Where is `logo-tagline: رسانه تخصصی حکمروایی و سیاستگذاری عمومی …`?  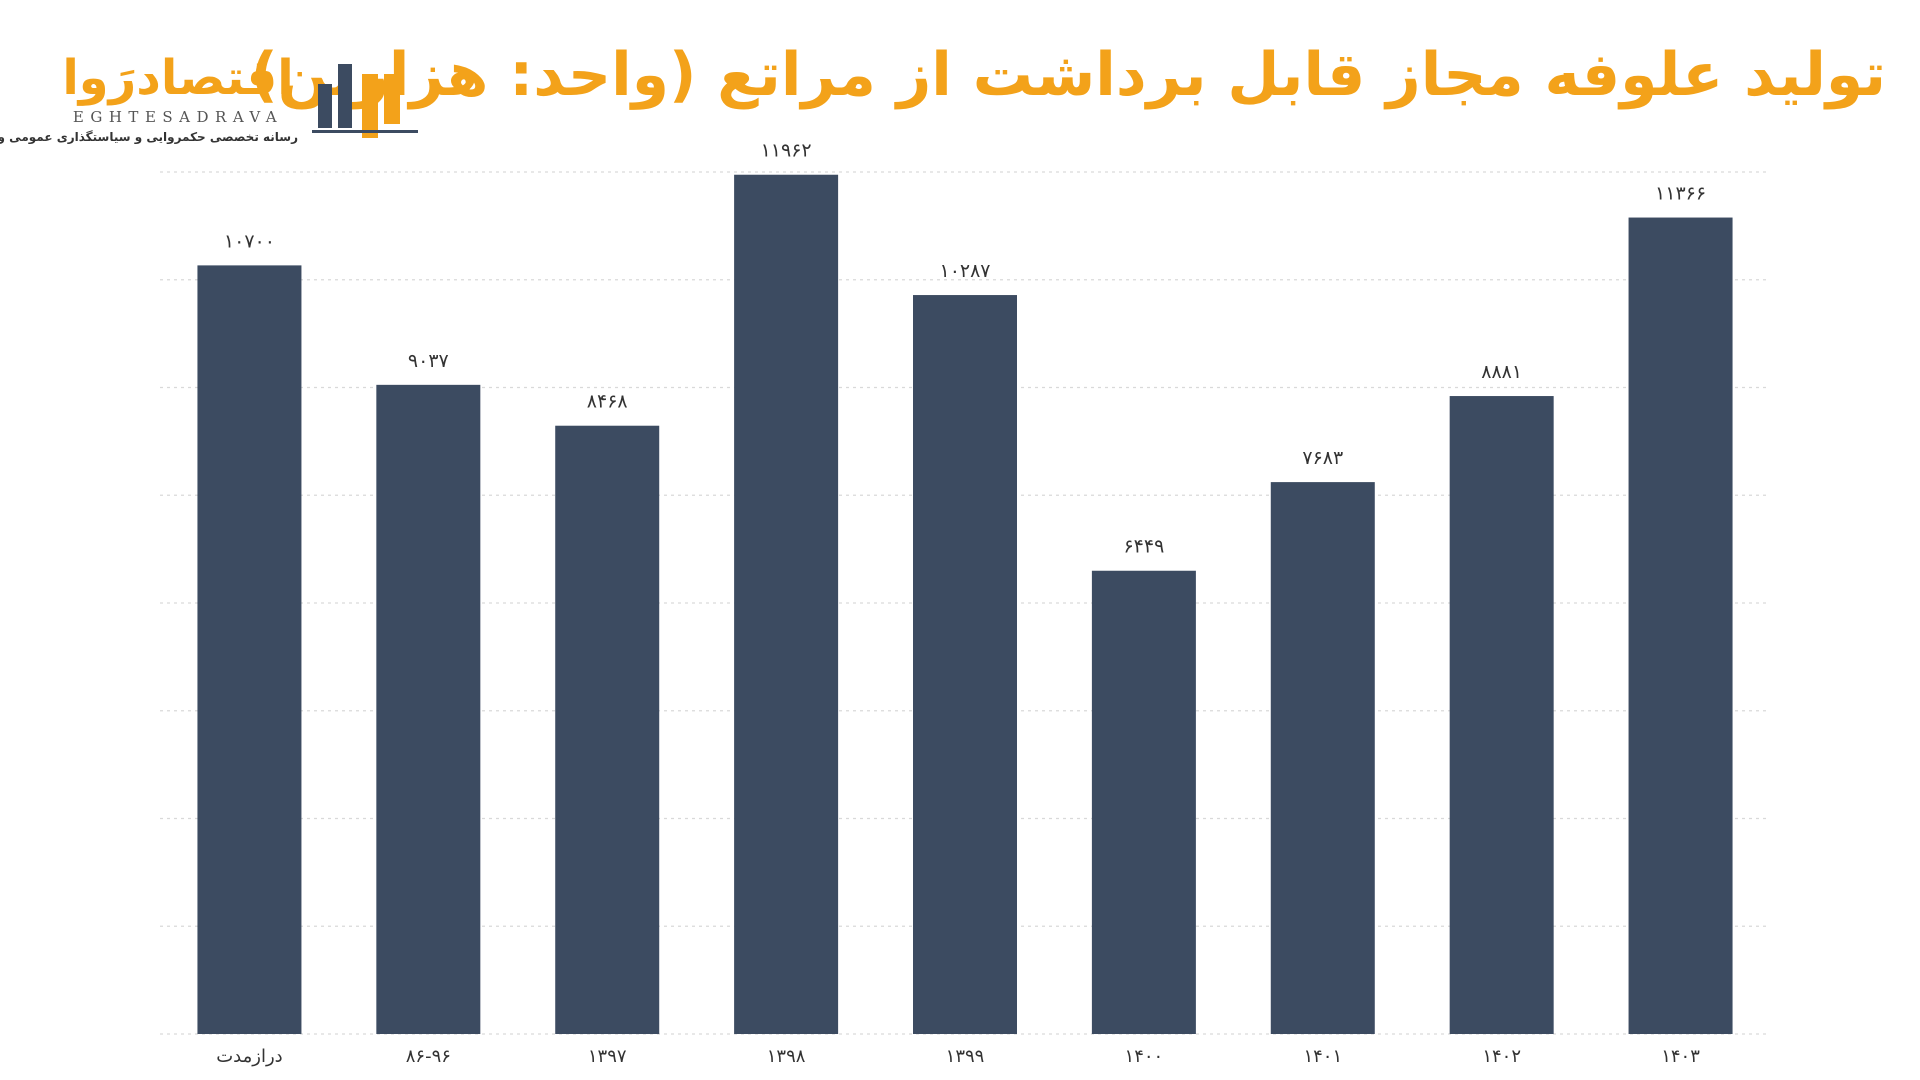
logo-tagline: رسانه تخصصی حکمروایی و سیاستگذاری عمومی … is located at coordinates (149, 137).